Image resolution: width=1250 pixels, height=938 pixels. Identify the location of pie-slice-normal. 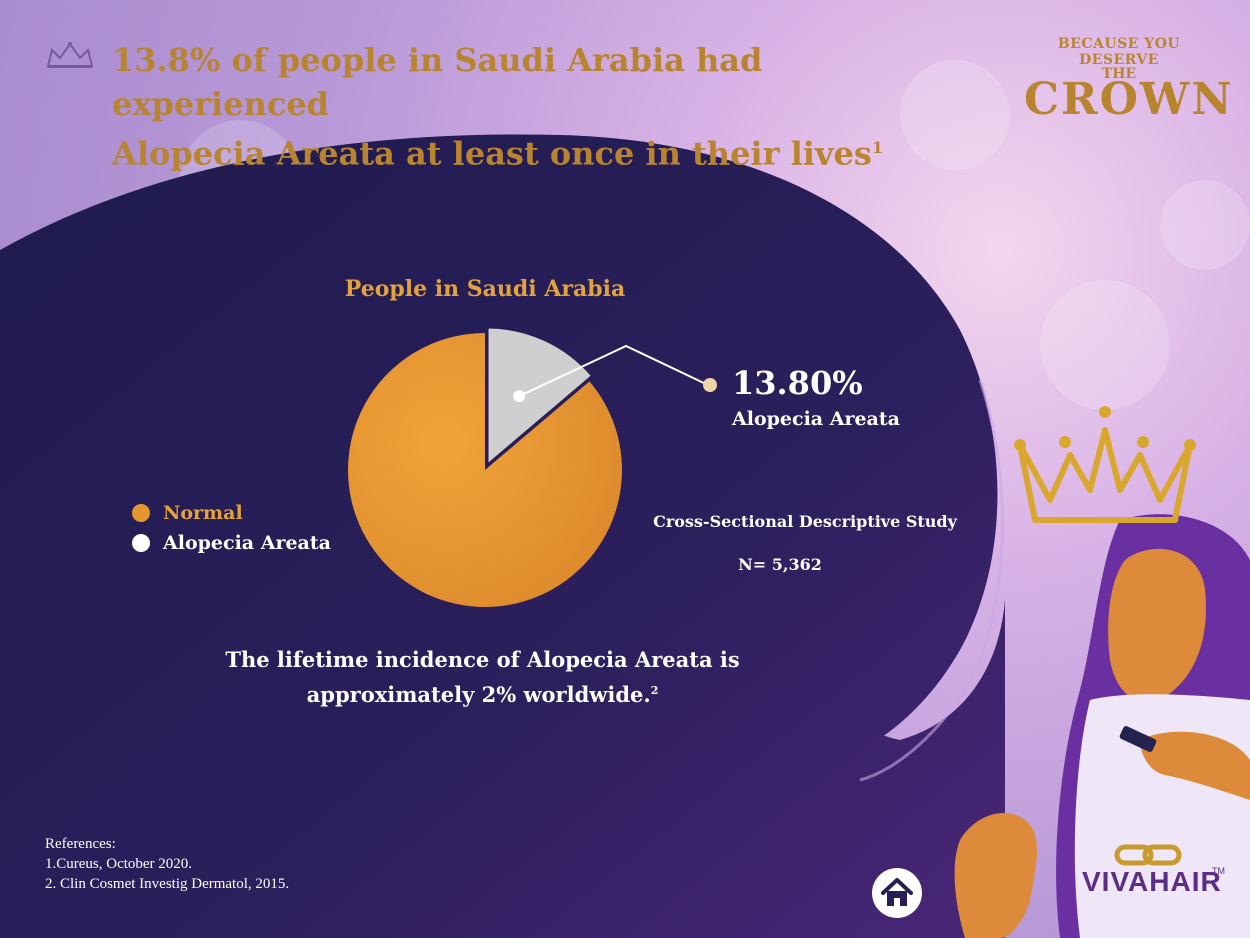
(484, 470).